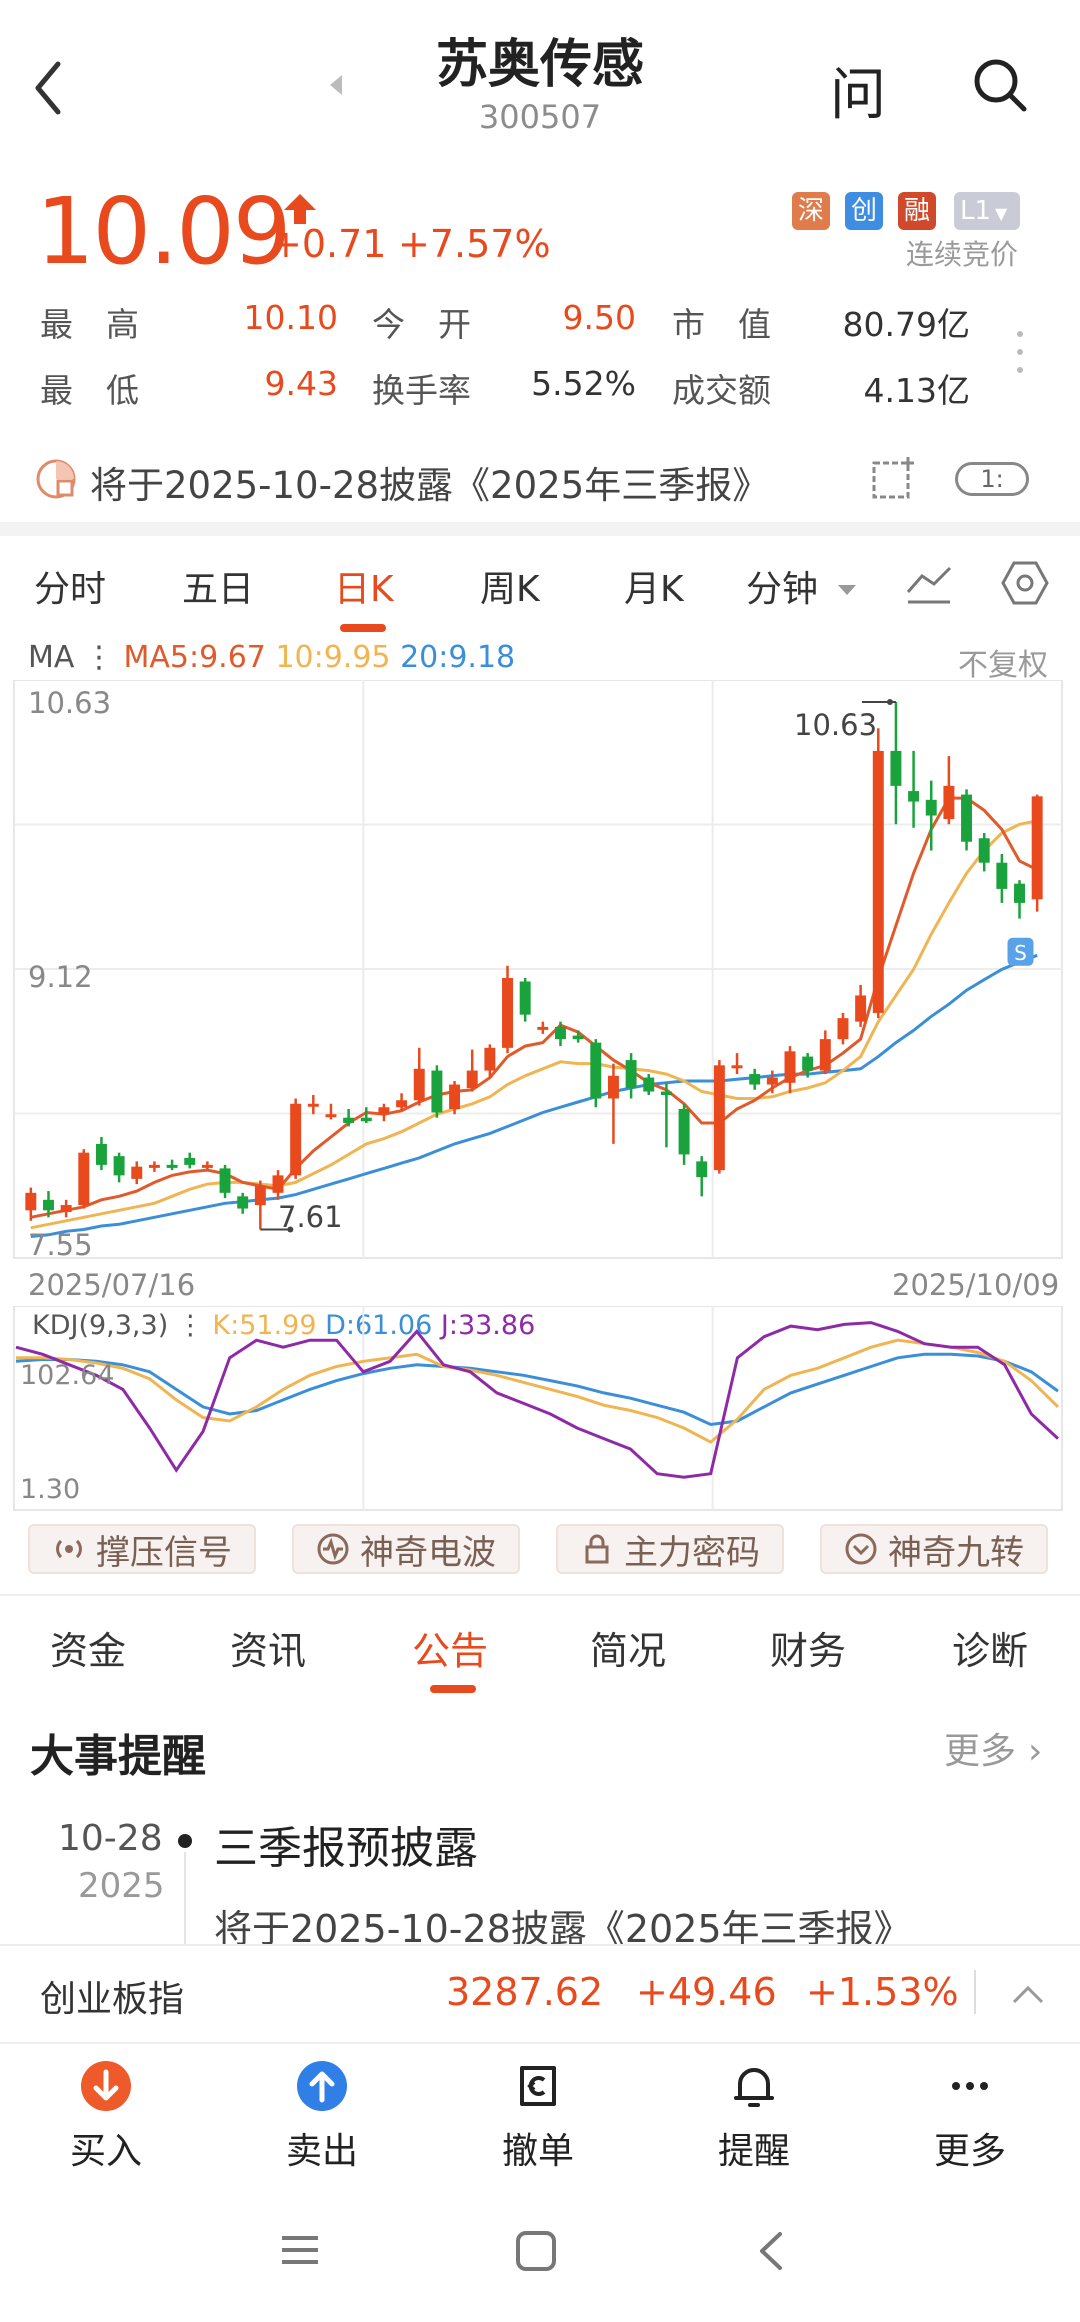  What do you see at coordinates (654, 589) in the screenshot?
I see `tab-monthly-k: 月K` at bounding box center [654, 589].